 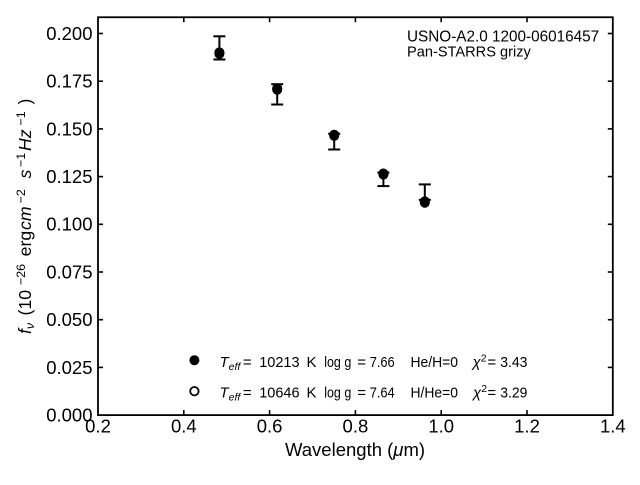 I want to click on svg-text: 0.025, so click(x=69, y=367).